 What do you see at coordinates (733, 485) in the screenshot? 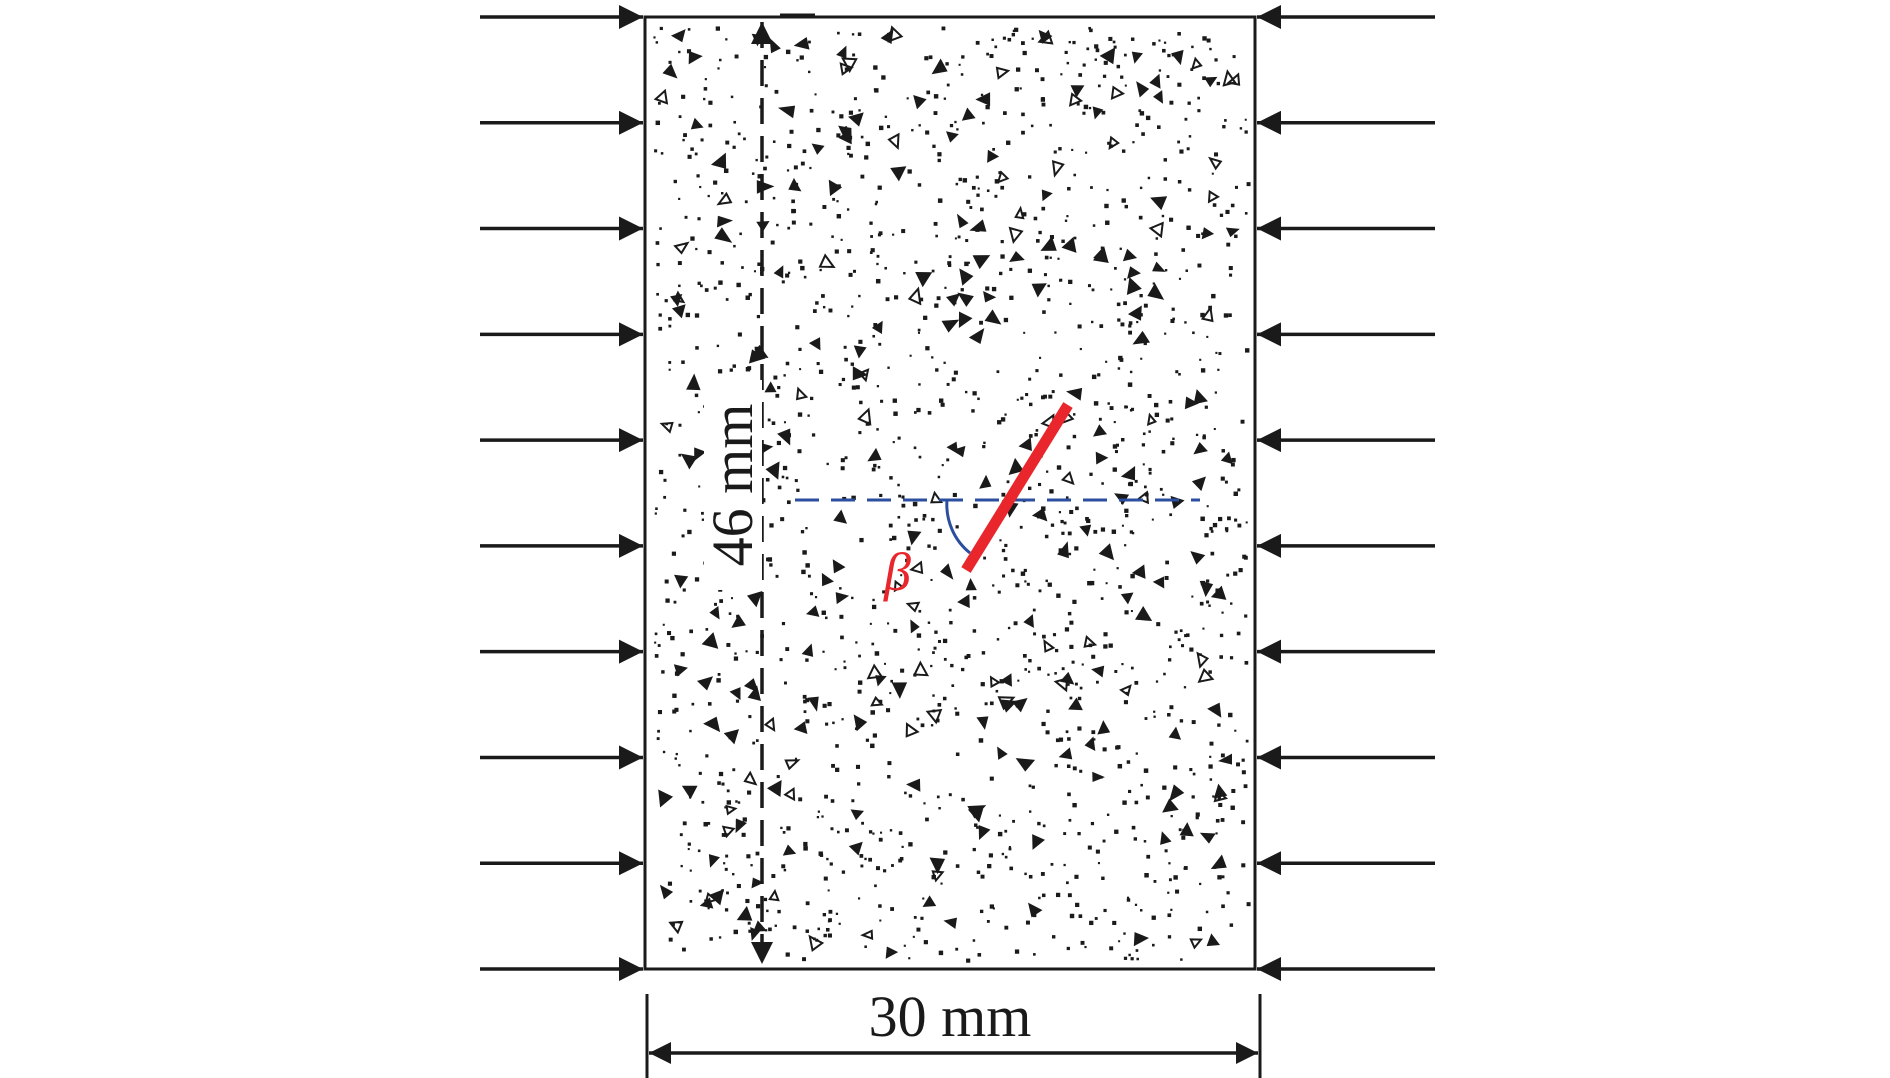
I see `height-label-bg` at bounding box center [733, 485].